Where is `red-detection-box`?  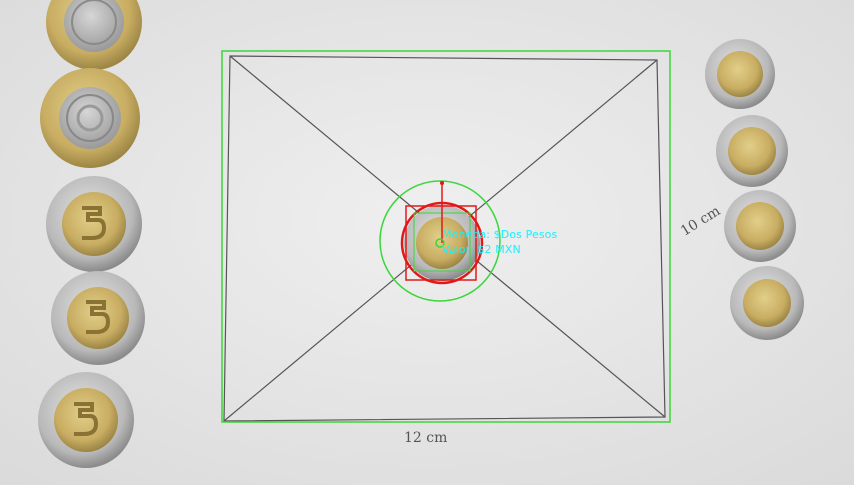 red-detection-box is located at coordinates (441, 243).